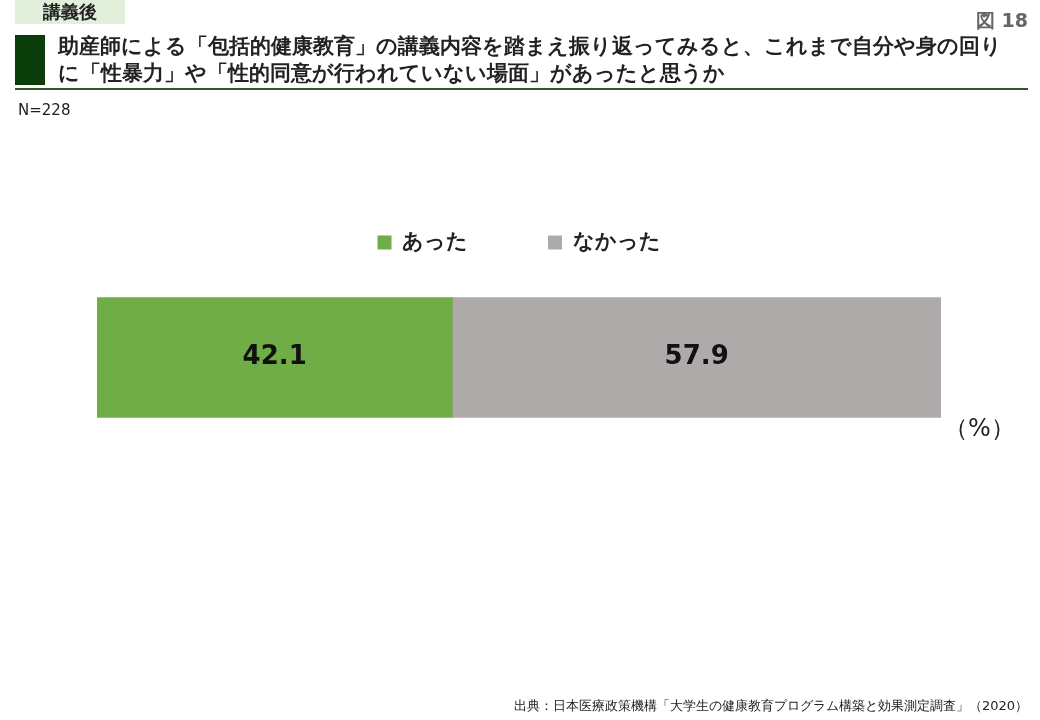  What do you see at coordinates (530, 60) in the screenshot?
I see `chart-title: 助産師による「包括的健康教育」の講義内容を踏まえ振り返ってみると、これまで自分や身の回りに「性暴力」や「性的同意が行われていない場面」があったと思うか` at bounding box center [530, 60].